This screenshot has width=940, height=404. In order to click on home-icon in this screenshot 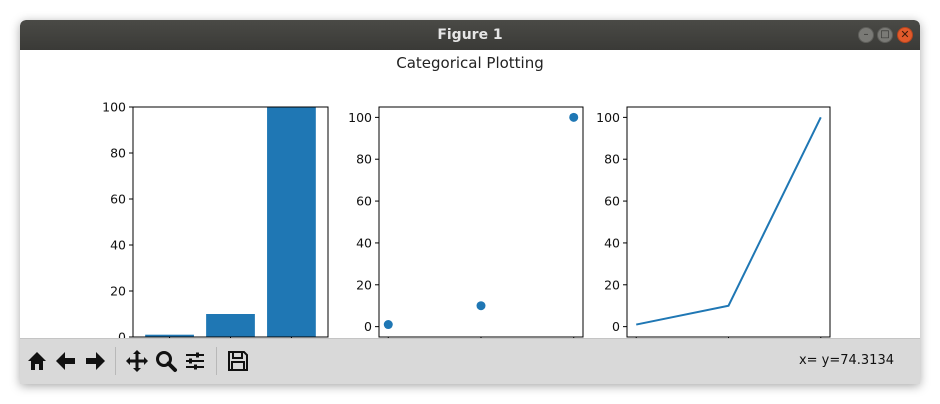, I will do `click(37, 361)`.